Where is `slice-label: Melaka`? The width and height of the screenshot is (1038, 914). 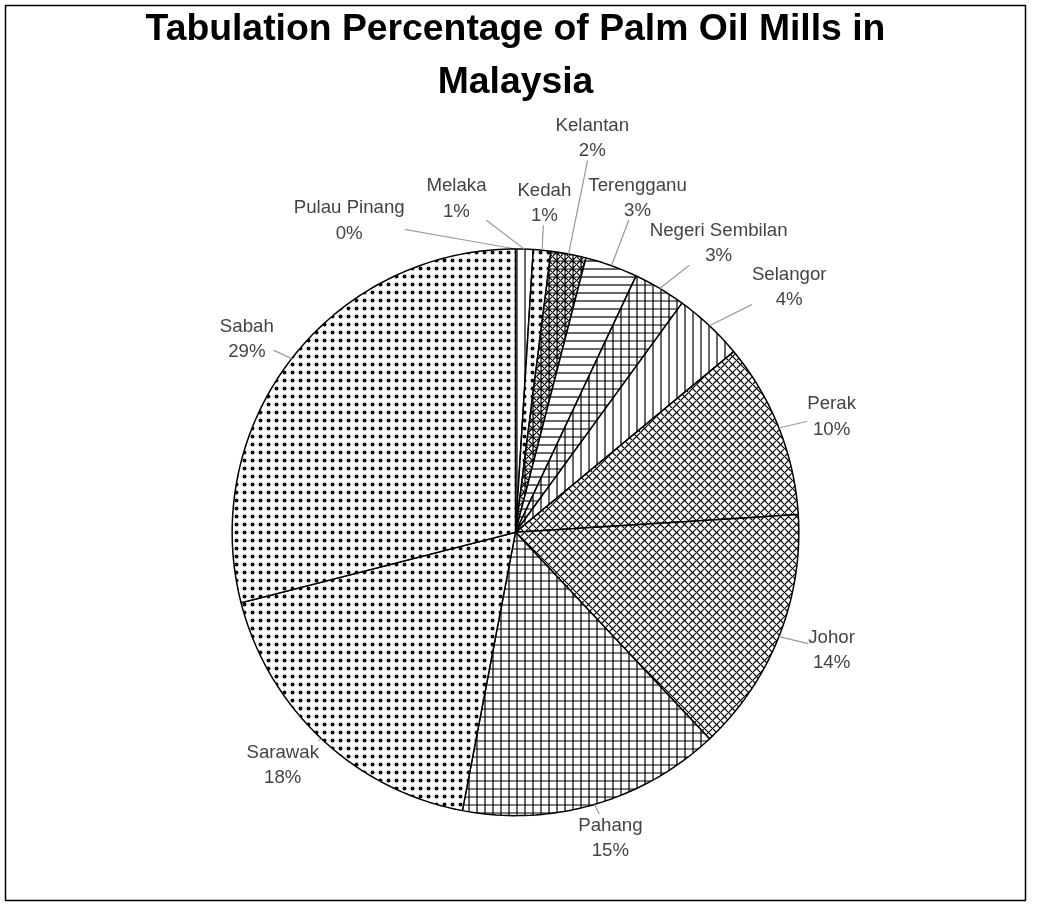 slice-label: Melaka is located at coordinates (457, 185).